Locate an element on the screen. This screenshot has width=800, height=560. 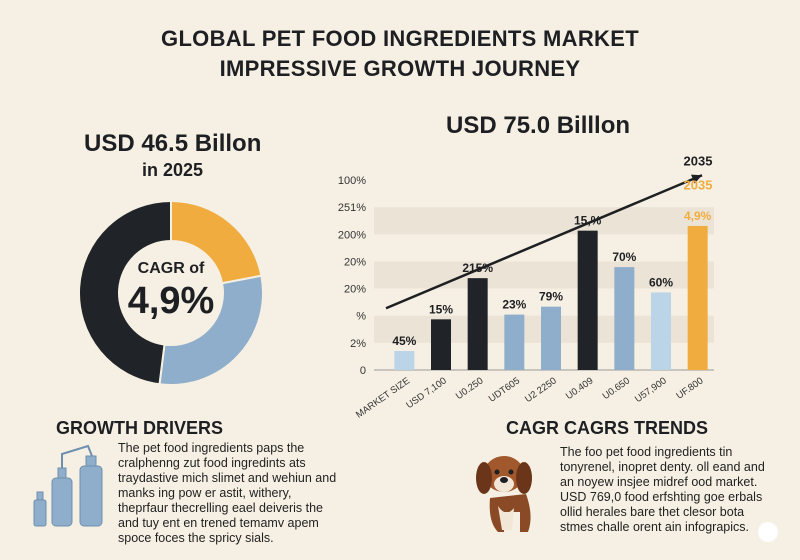
cagr-donut: CAGR of 4,9% is located at coordinates (171, 292).